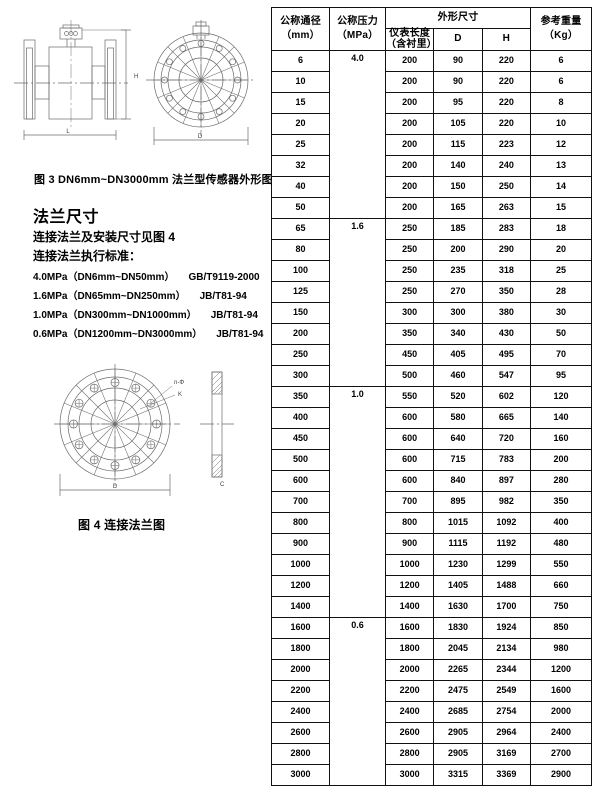  What do you see at coordinates (409, 376) in the screenshot?
I see `cell-meter-length: 500` at bounding box center [409, 376].